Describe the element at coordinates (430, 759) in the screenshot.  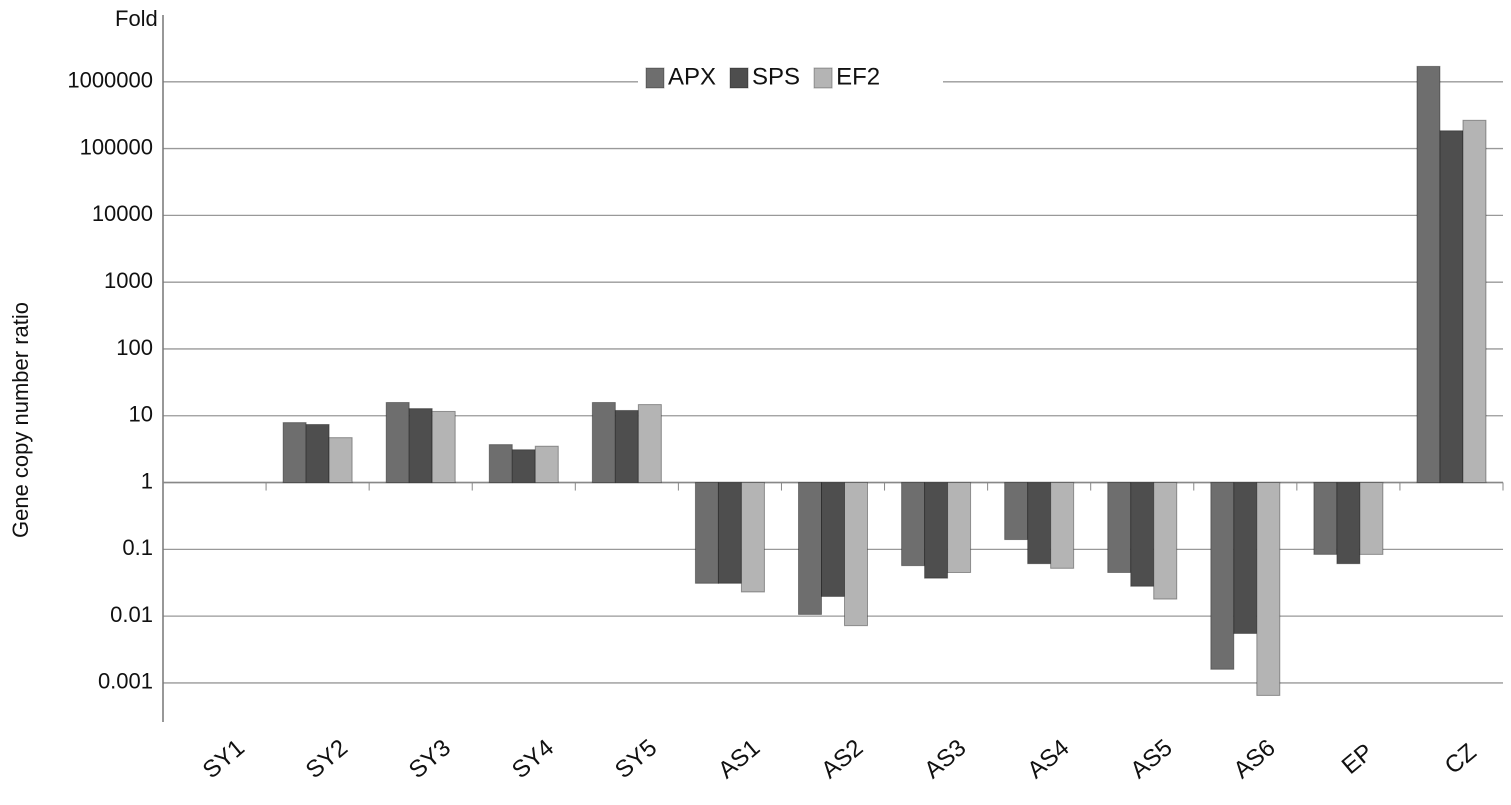
I see `x-tick-label: SY3` at that location.